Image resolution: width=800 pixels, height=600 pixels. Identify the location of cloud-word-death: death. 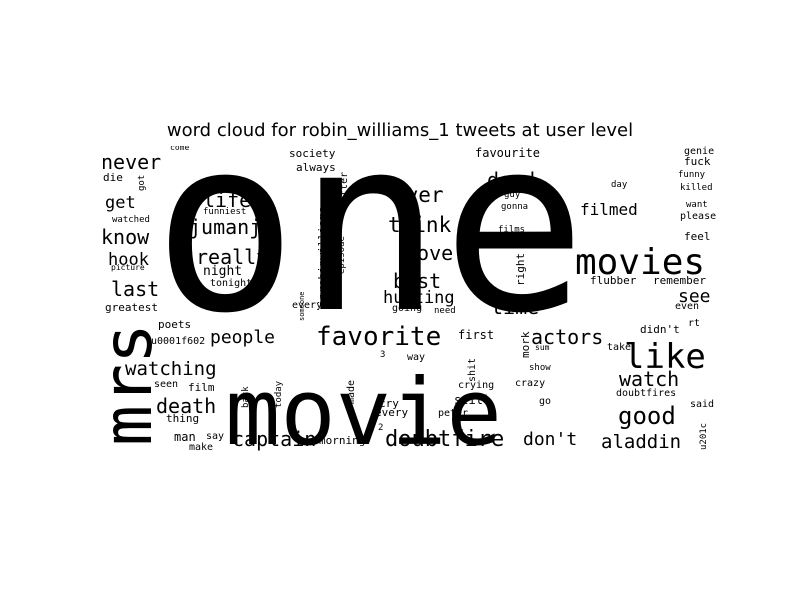
(186, 406).